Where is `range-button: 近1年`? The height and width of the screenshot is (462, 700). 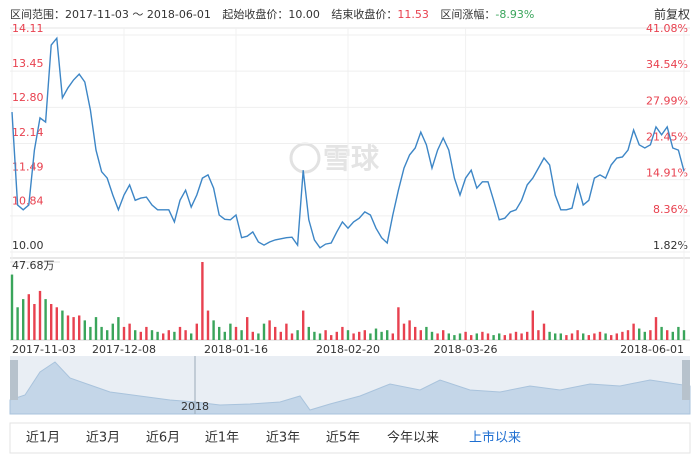
range-button: 近1年 is located at coordinates (222, 438).